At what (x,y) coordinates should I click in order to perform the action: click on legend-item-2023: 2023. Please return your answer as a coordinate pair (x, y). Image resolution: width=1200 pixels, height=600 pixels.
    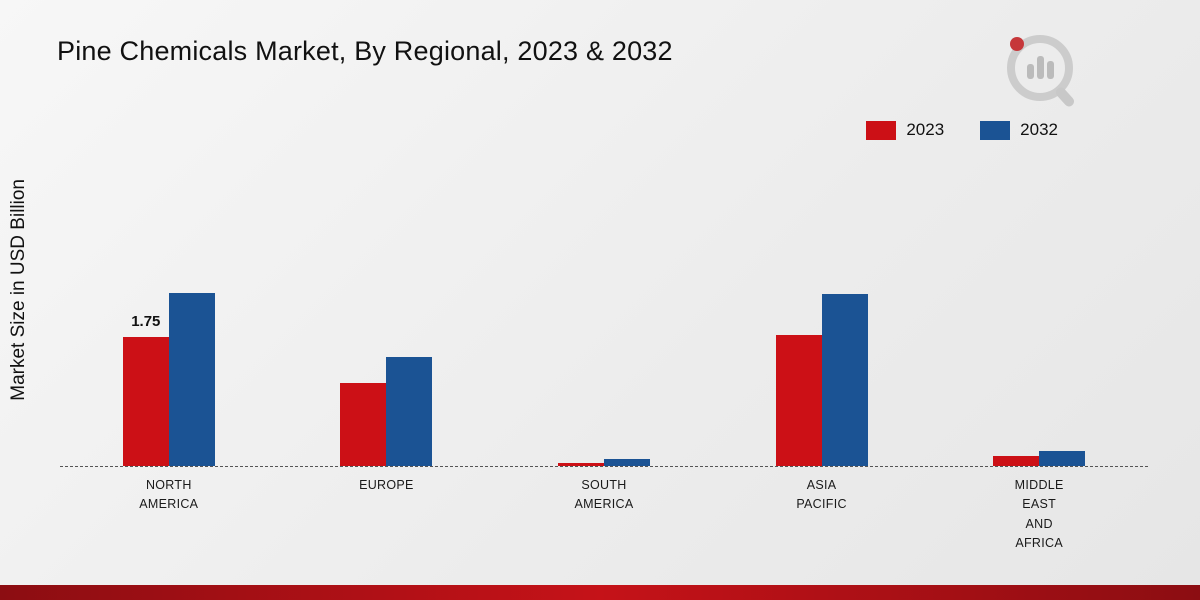
    Looking at the image, I should click on (905, 130).